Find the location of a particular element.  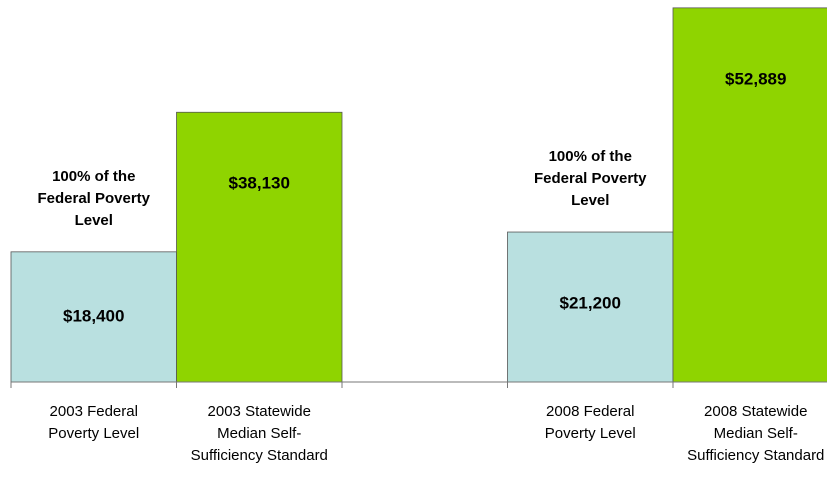

x-tick-label: 2008 Federal Poverty Level is located at coordinates (590, 422).